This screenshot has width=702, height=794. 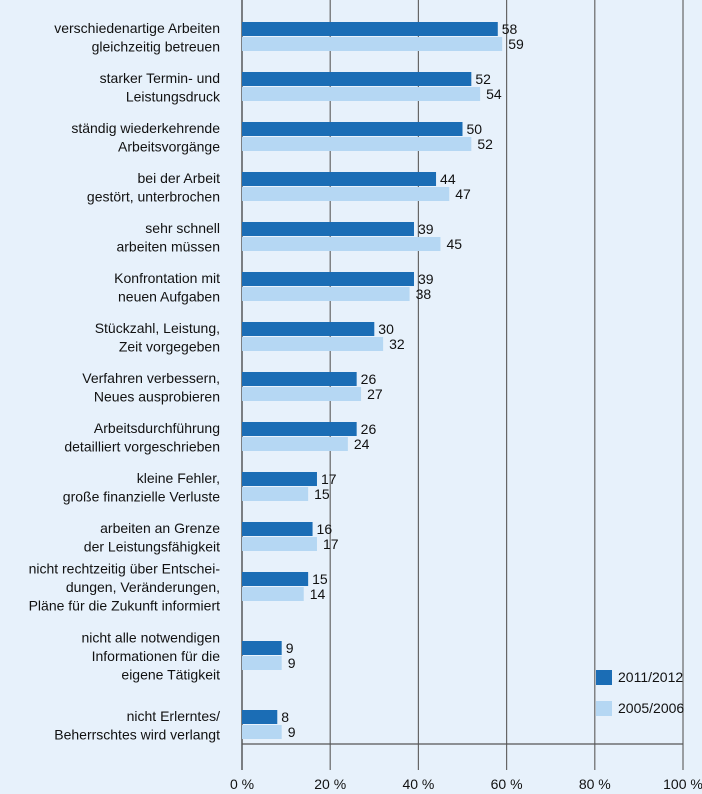 What do you see at coordinates (325, 529) in the screenshot?
I see `value-label: 16` at bounding box center [325, 529].